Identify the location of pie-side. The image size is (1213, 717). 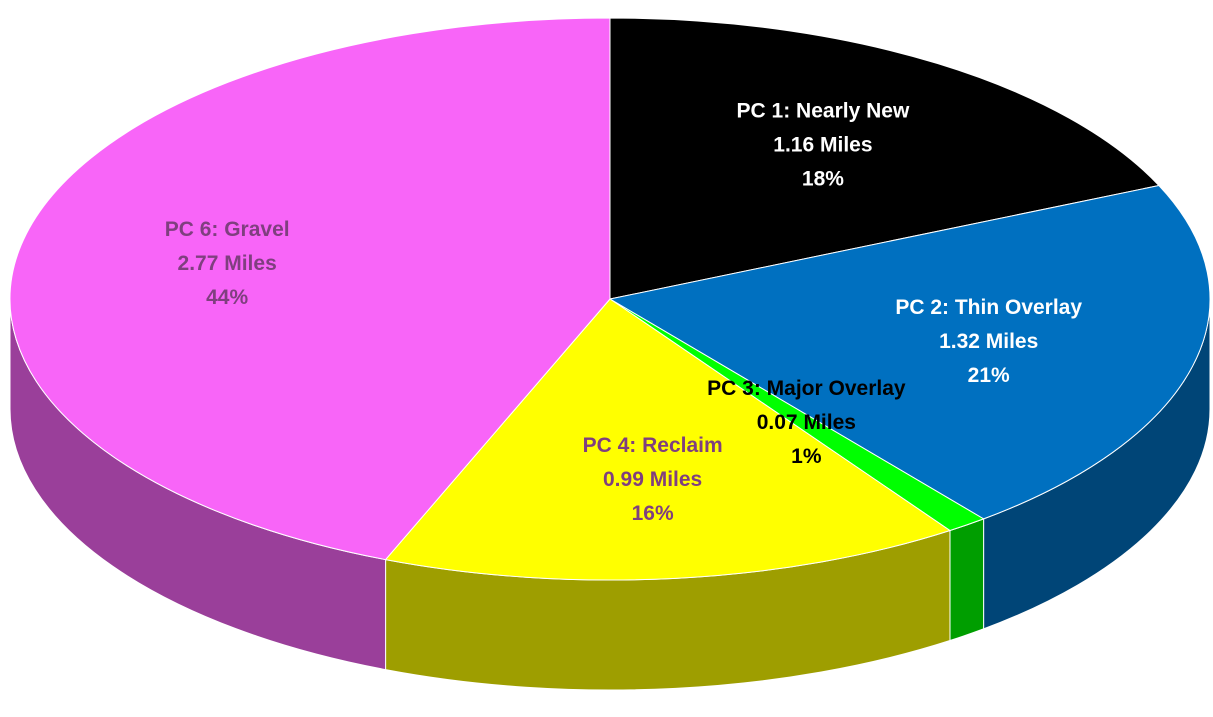
(967, 580).